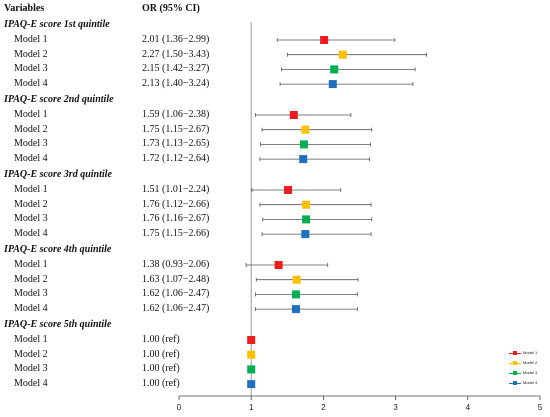  What do you see at coordinates (176, 144) in the screenshot?
I see `or-value: 1.73 (1.13−2.65)` at bounding box center [176, 144].